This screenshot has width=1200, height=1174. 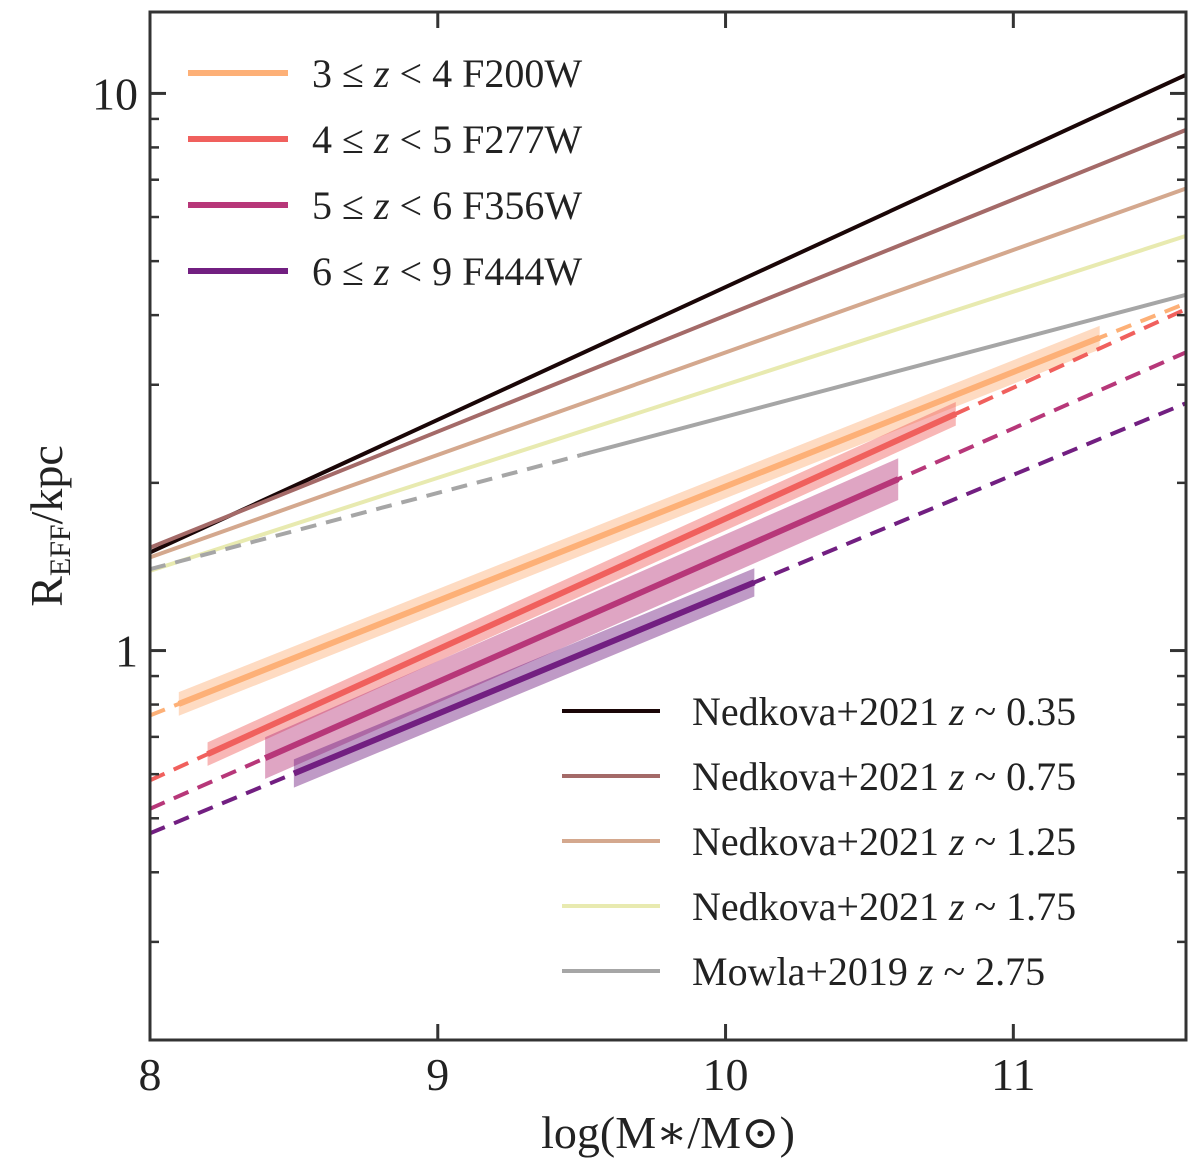 I want to click on x-tick-label-0: 8, so click(x=150, y=1074).